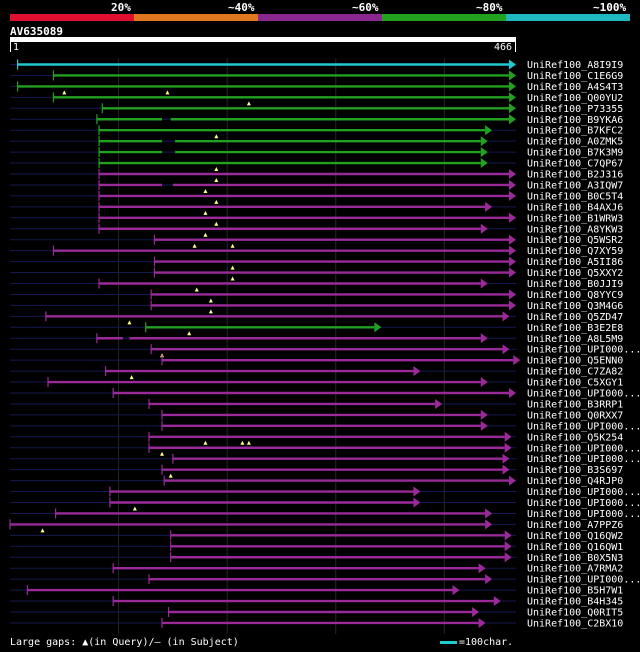 The height and width of the screenshot is (652, 640). What do you see at coordinates (121, 7) in the screenshot?
I see `legend-label: 20%` at bounding box center [121, 7].